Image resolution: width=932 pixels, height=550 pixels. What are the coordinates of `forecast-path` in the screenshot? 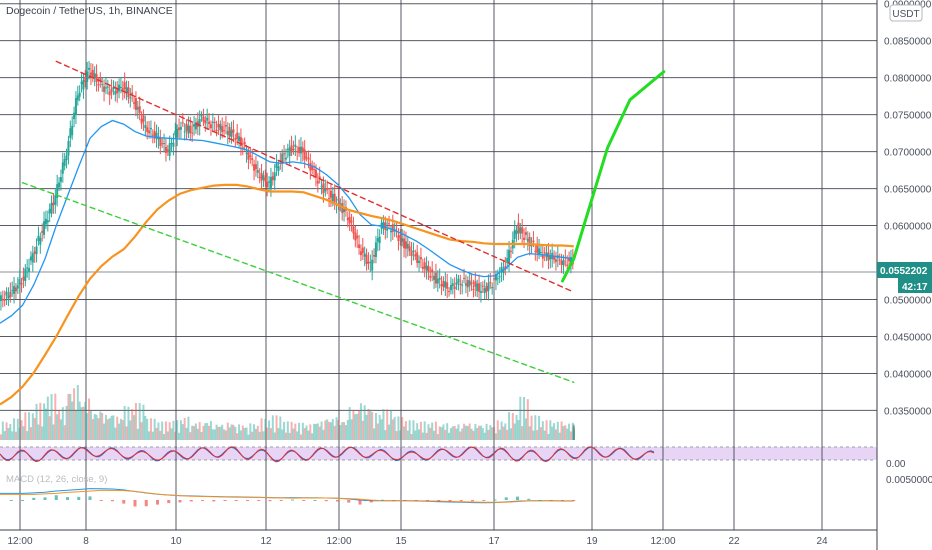 It's located at (613, 176).